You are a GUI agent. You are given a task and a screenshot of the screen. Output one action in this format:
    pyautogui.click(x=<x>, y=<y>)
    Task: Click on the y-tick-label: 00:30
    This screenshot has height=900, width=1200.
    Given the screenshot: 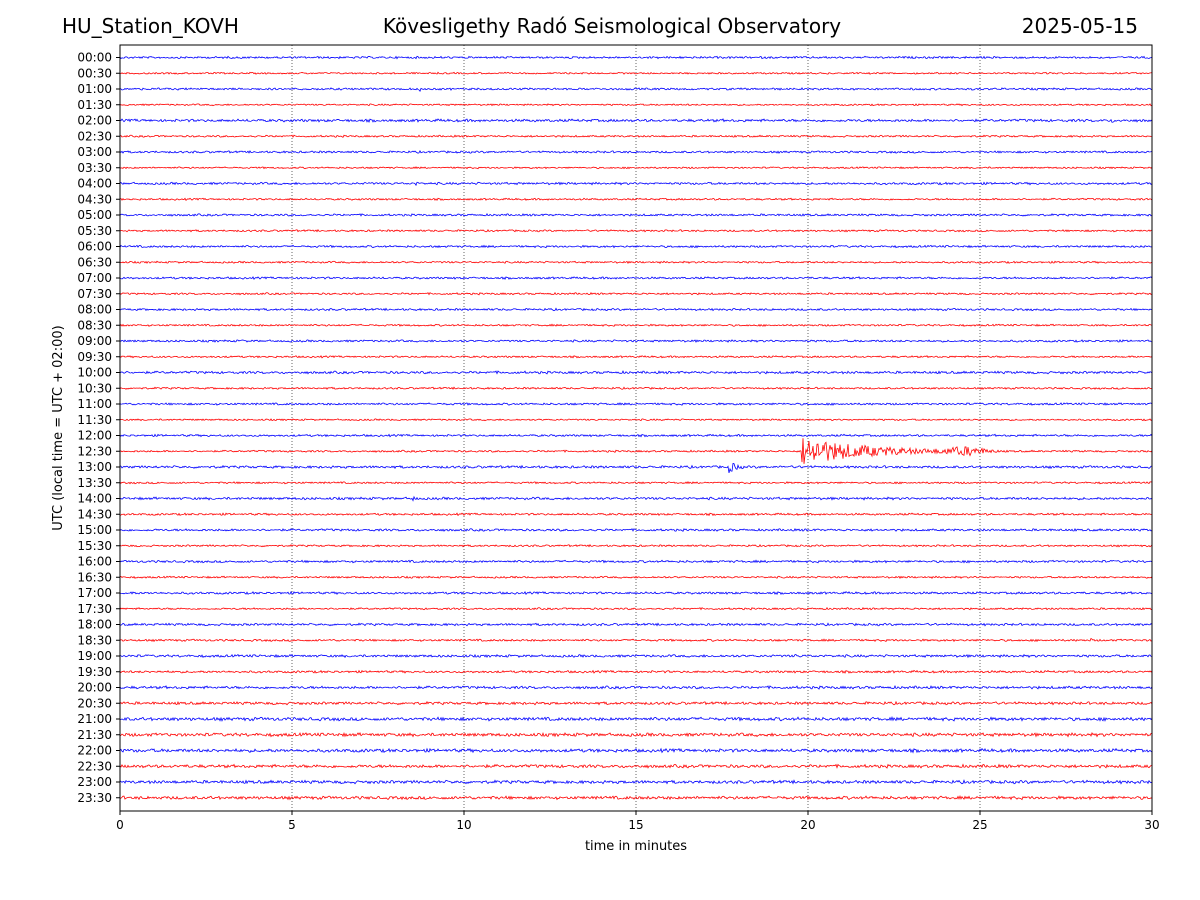 What is the action you would take?
    pyautogui.click(x=94, y=73)
    